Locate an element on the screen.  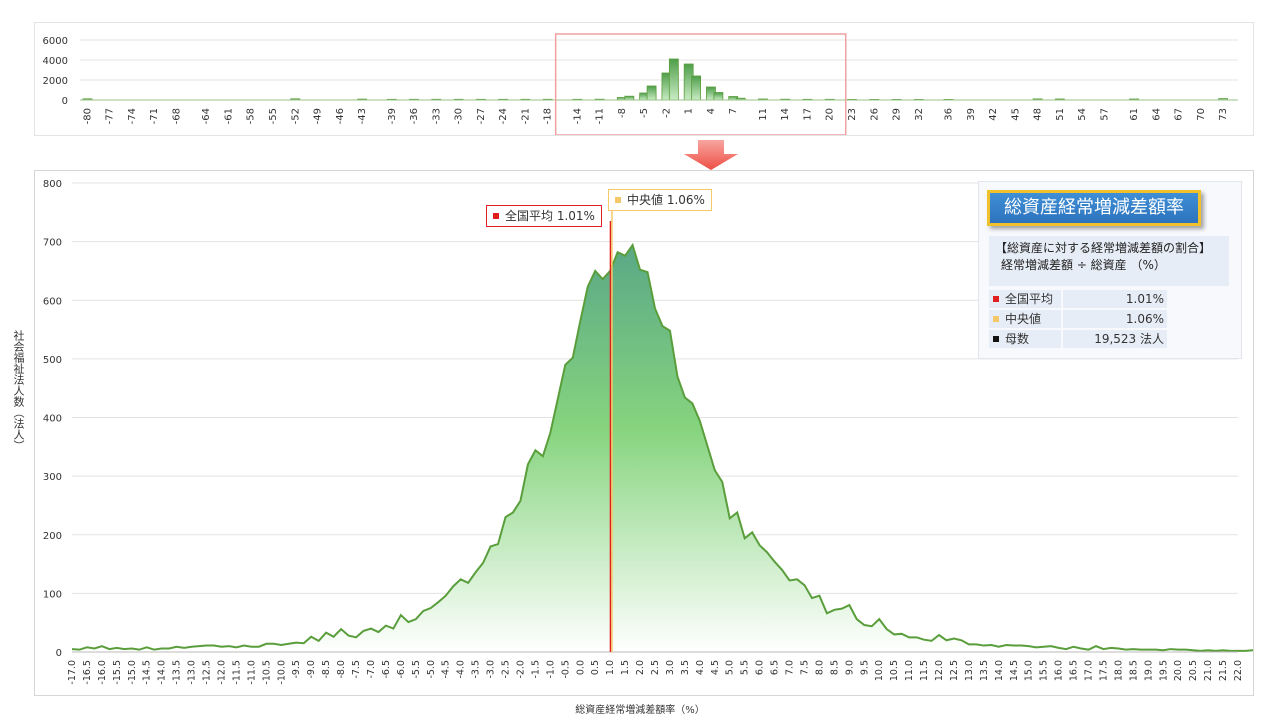
x-tick-label: -17.0 is located at coordinates (72, 672).